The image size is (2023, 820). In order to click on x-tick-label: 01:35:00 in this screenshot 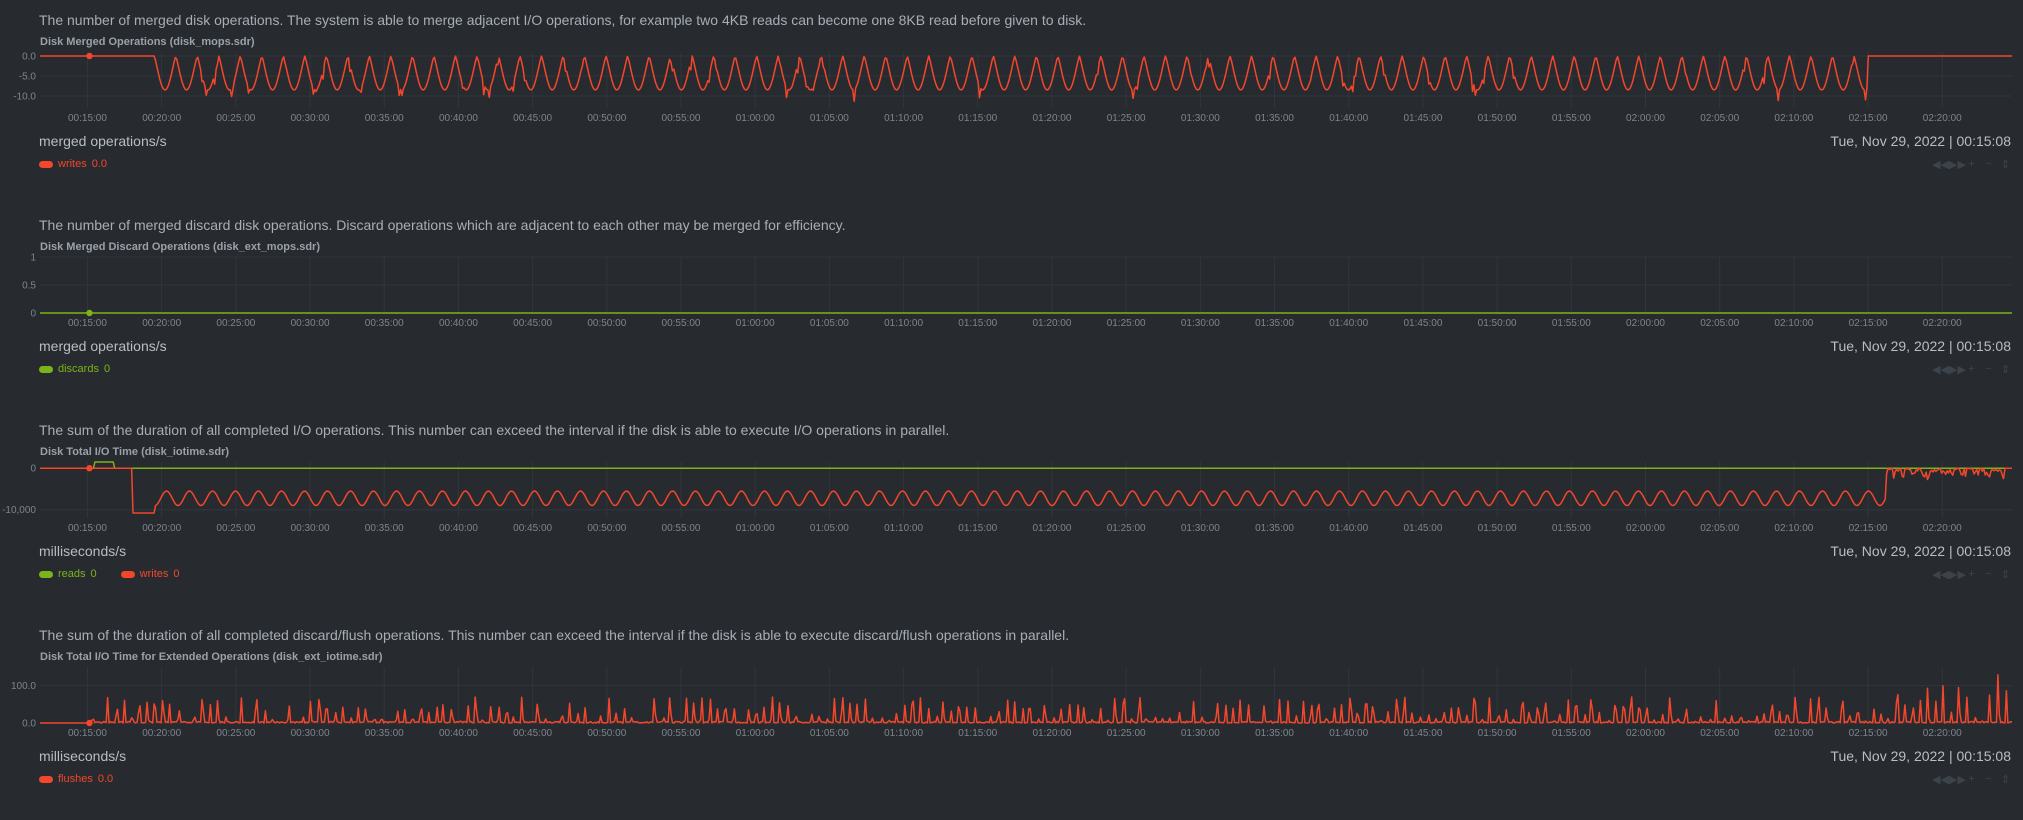, I will do `click(1274, 733)`.